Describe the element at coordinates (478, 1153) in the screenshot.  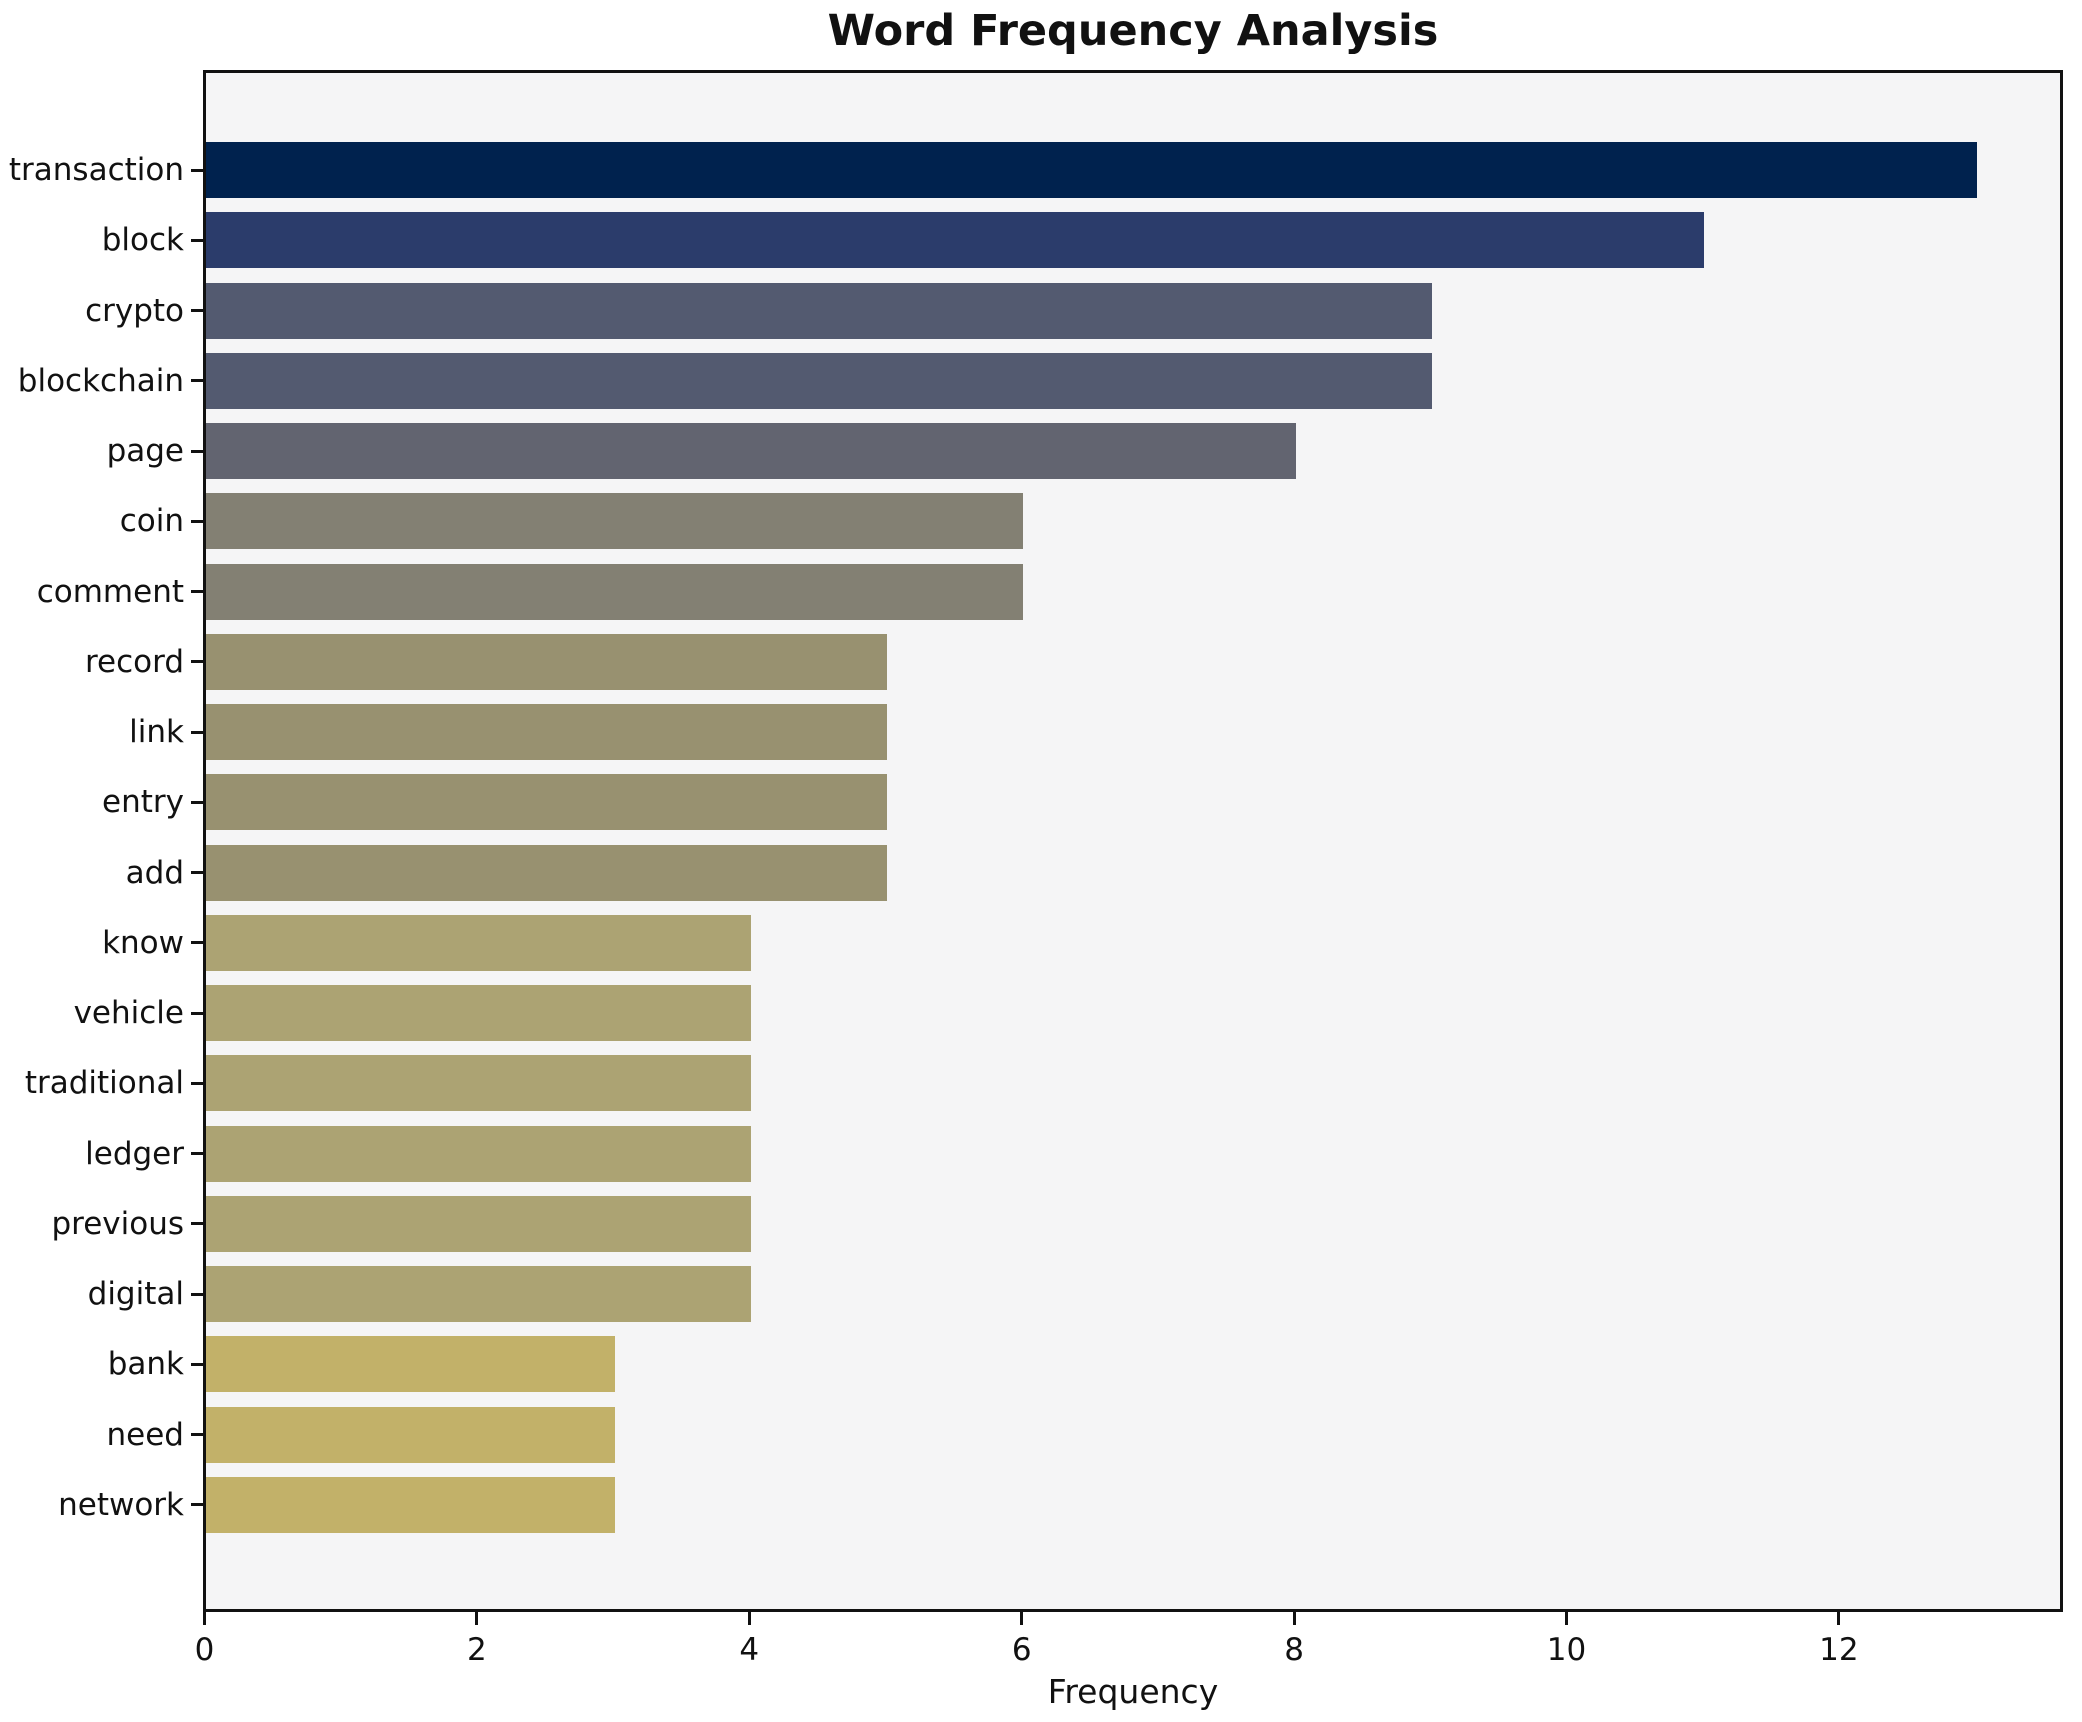
I see `bar-ledger` at that location.